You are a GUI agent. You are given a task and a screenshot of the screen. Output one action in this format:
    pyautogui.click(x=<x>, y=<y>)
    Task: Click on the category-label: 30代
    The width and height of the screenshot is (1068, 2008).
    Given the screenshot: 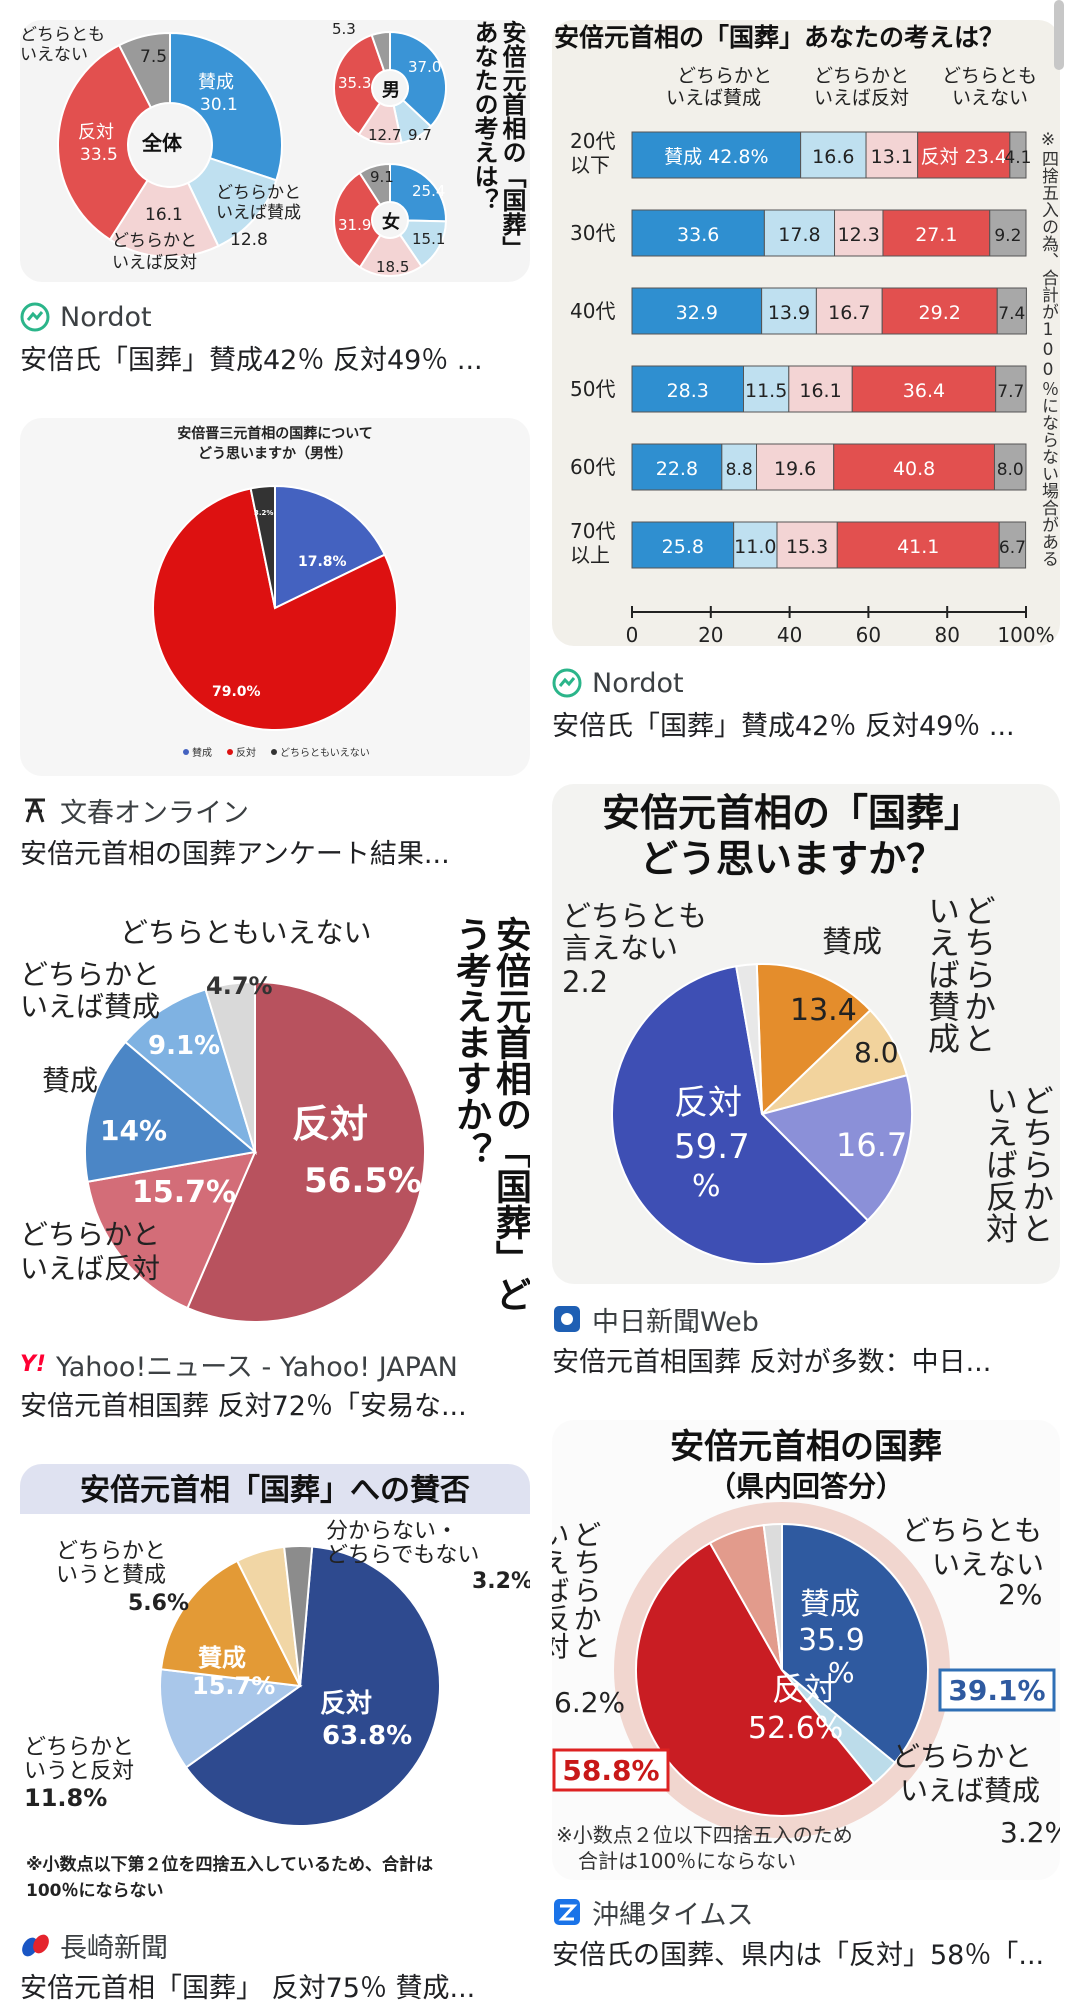 What is the action you would take?
    pyautogui.click(x=592, y=233)
    